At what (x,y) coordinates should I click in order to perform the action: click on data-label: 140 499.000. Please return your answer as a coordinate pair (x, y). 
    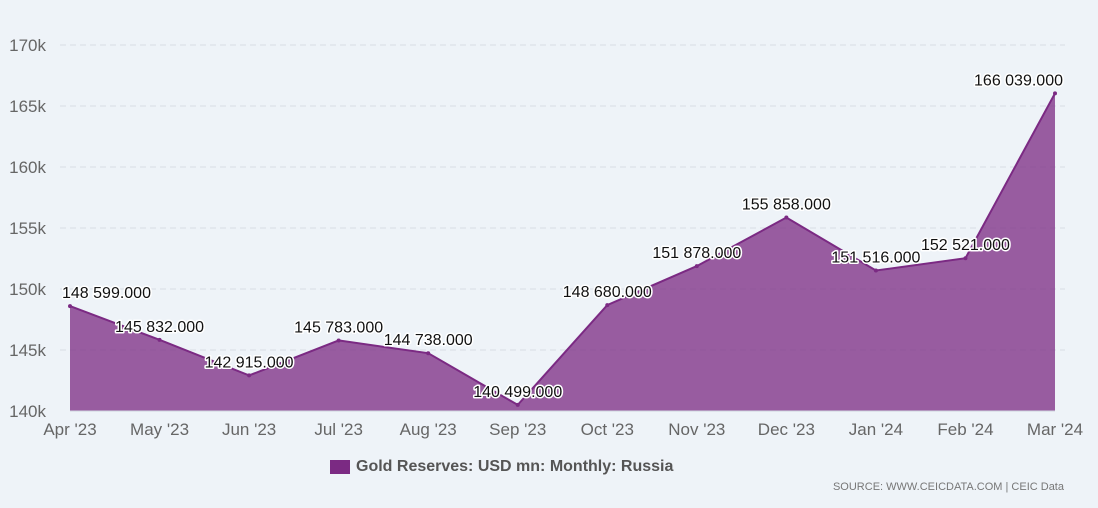
    Looking at the image, I should click on (517, 392).